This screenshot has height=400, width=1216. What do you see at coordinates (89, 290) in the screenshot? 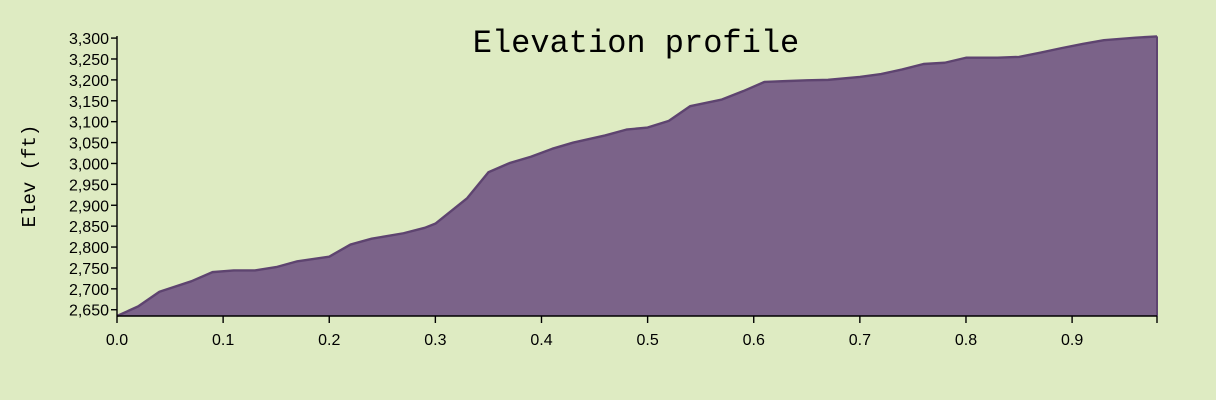
I see `y-tick-label: 2,700` at bounding box center [89, 290].